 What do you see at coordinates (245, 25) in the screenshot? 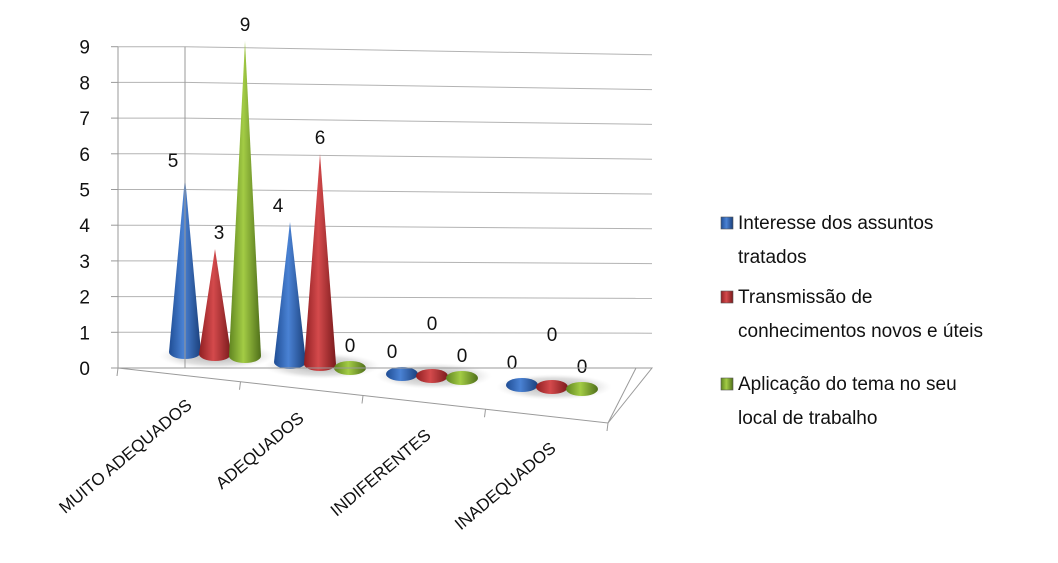
I see `data-label: 9` at bounding box center [245, 25].